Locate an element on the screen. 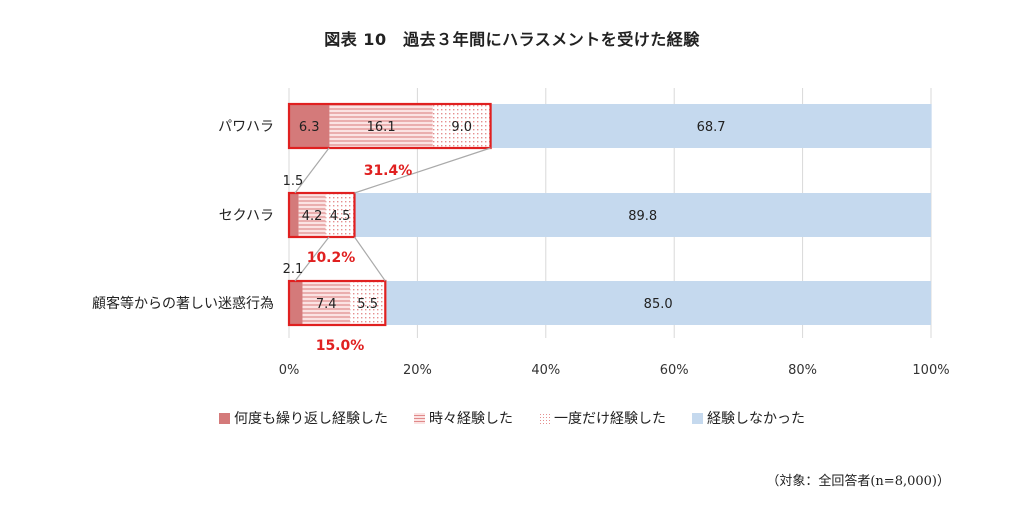 The width and height of the screenshot is (1024, 510). legend-label: 経験しなかった is located at coordinates (756, 419).